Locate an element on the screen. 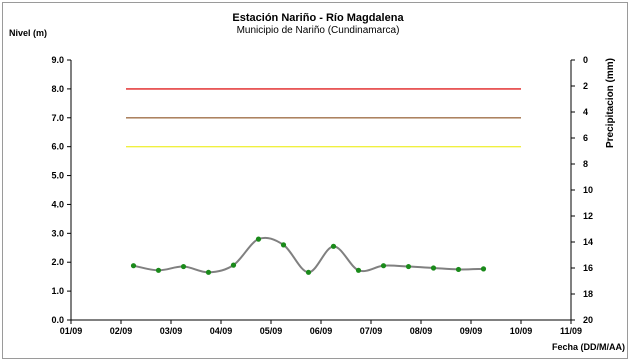 This screenshot has width=630, height=361. x-tick-label: 05/09 is located at coordinates (271, 331).